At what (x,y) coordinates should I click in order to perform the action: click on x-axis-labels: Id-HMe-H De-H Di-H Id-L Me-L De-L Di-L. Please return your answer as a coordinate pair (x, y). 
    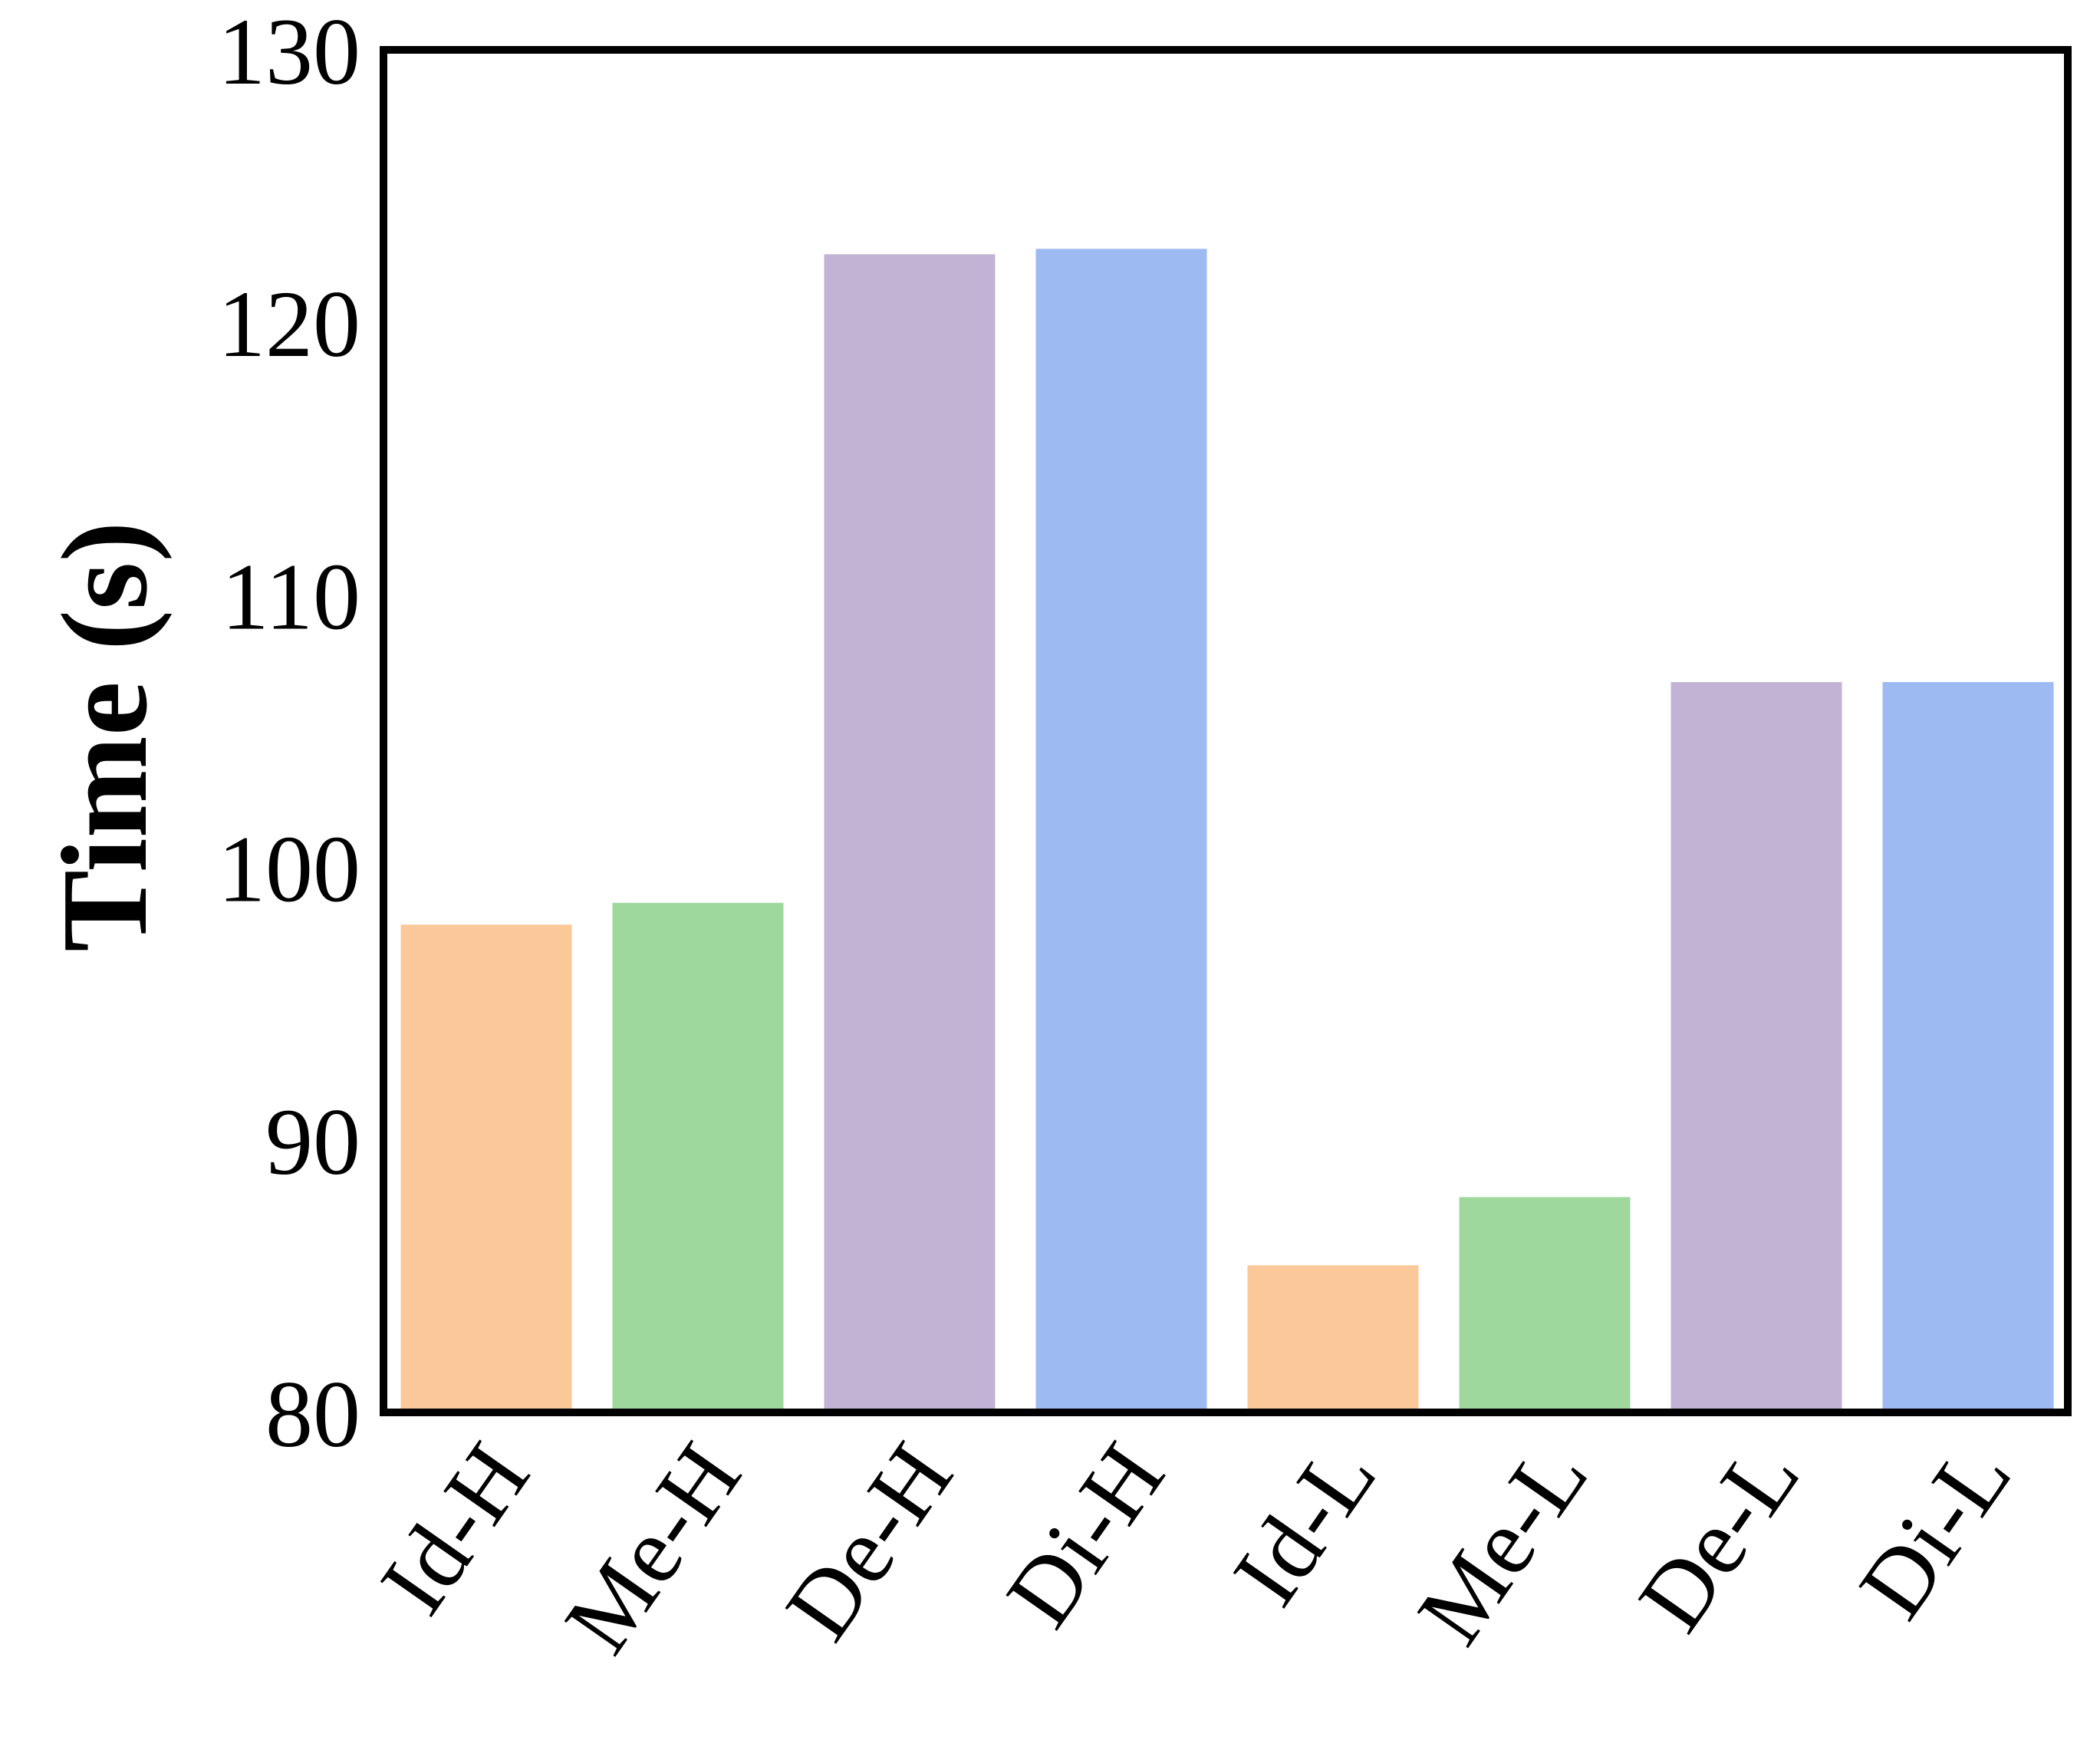
    Looking at the image, I should click on (1196, 1548).